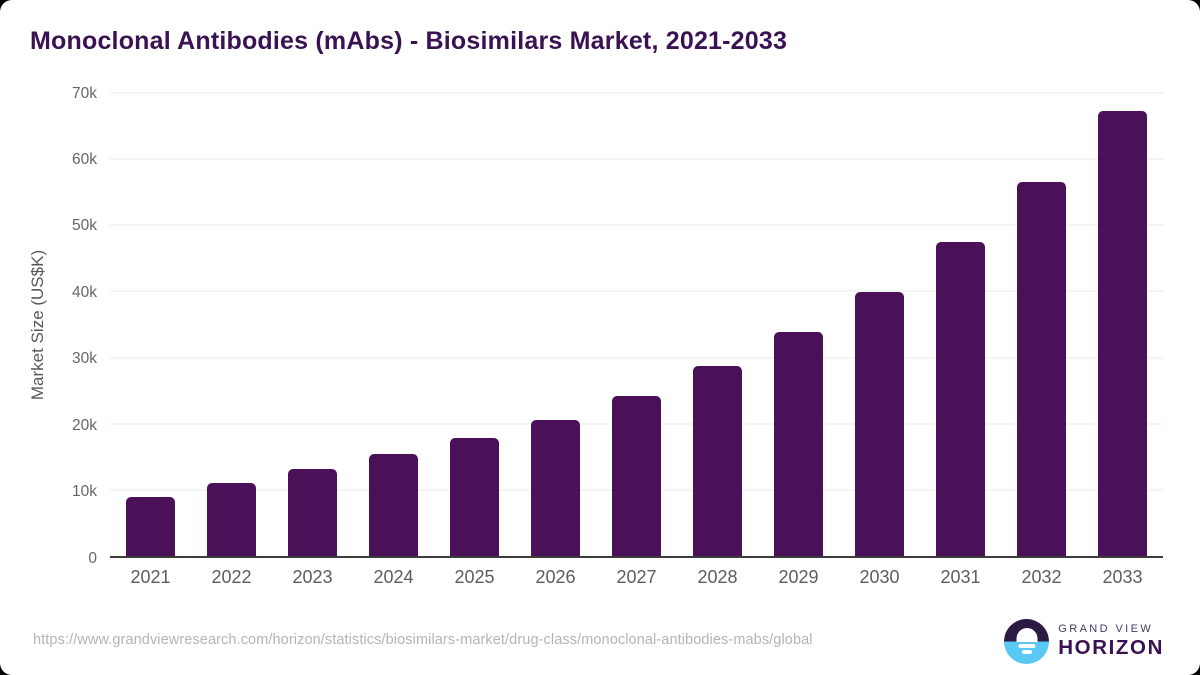  I want to click on bar-2021, so click(150, 526).